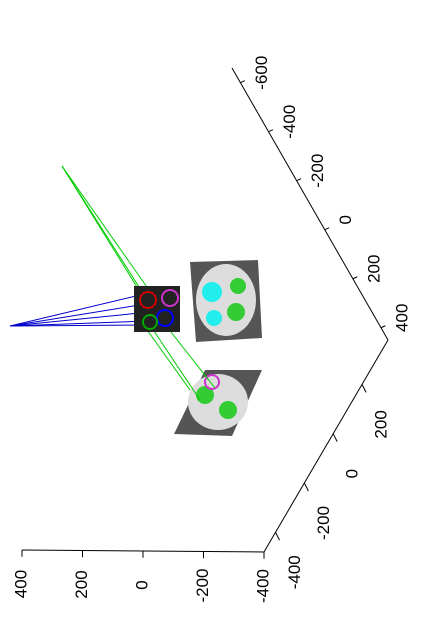 The image size is (424, 635). What do you see at coordinates (261, 73) in the screenshot?
I see `y-tick-label: -600` at bounding box center [261, 73].